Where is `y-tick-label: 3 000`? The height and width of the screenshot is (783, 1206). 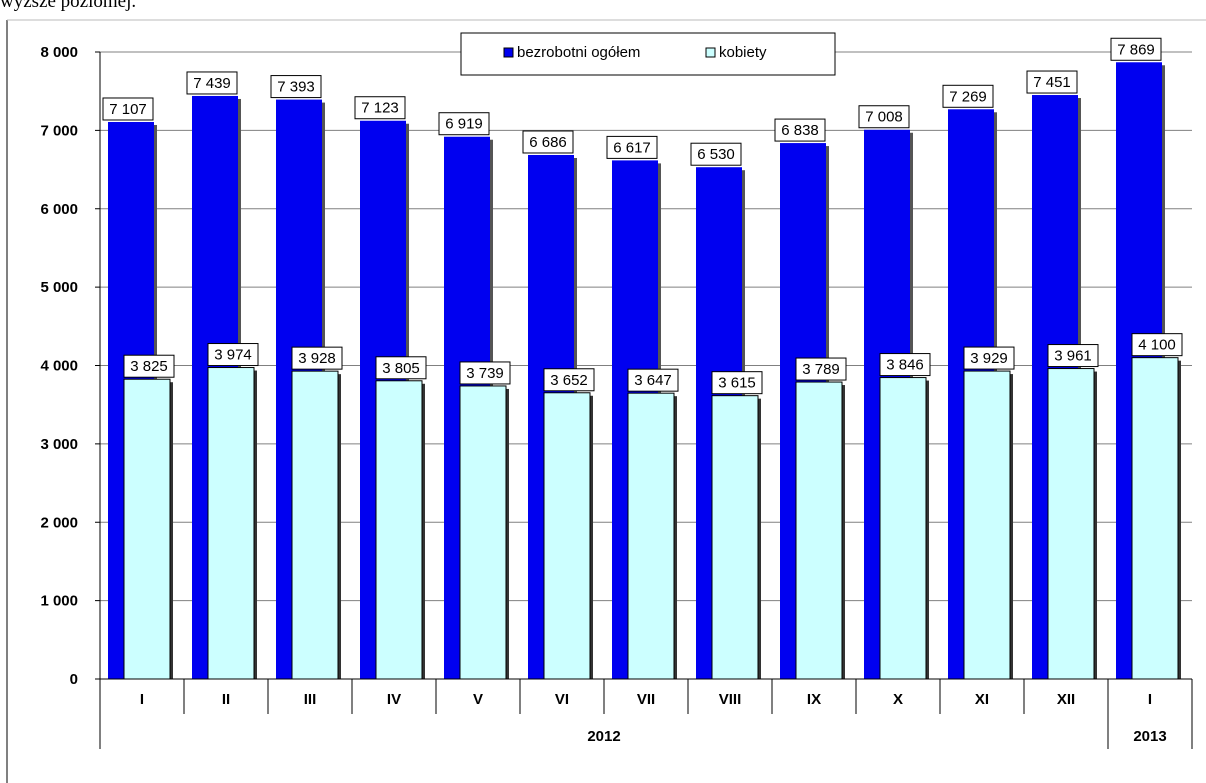
y-tick-label: 3 000 is located at coordinates (59, 444).